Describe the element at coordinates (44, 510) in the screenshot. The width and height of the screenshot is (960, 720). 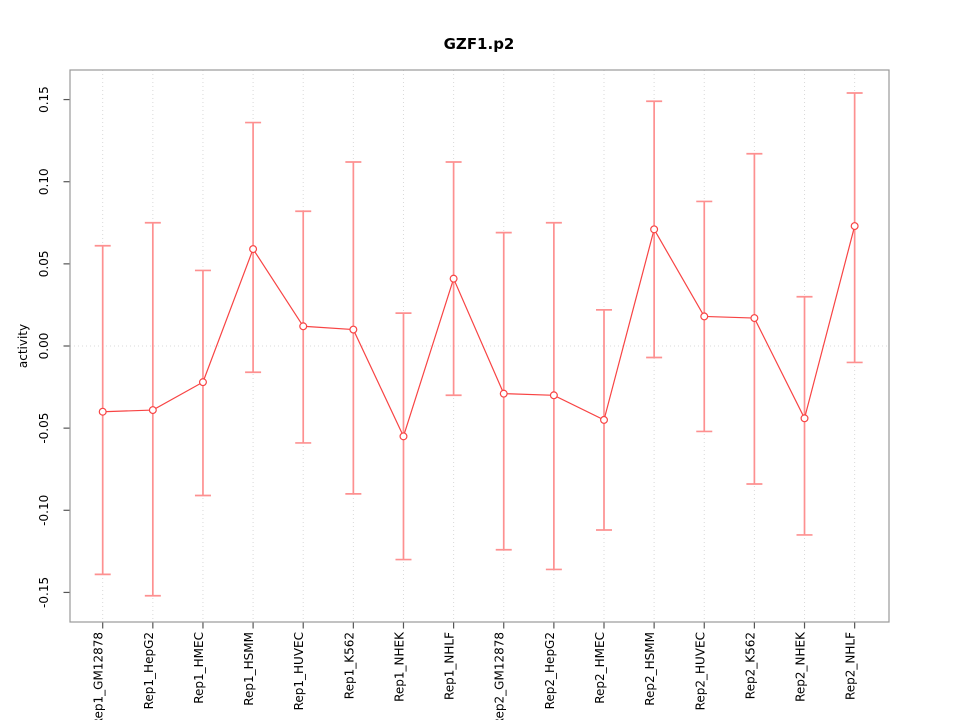
I see `y-tick-label: -0.10` at that location.